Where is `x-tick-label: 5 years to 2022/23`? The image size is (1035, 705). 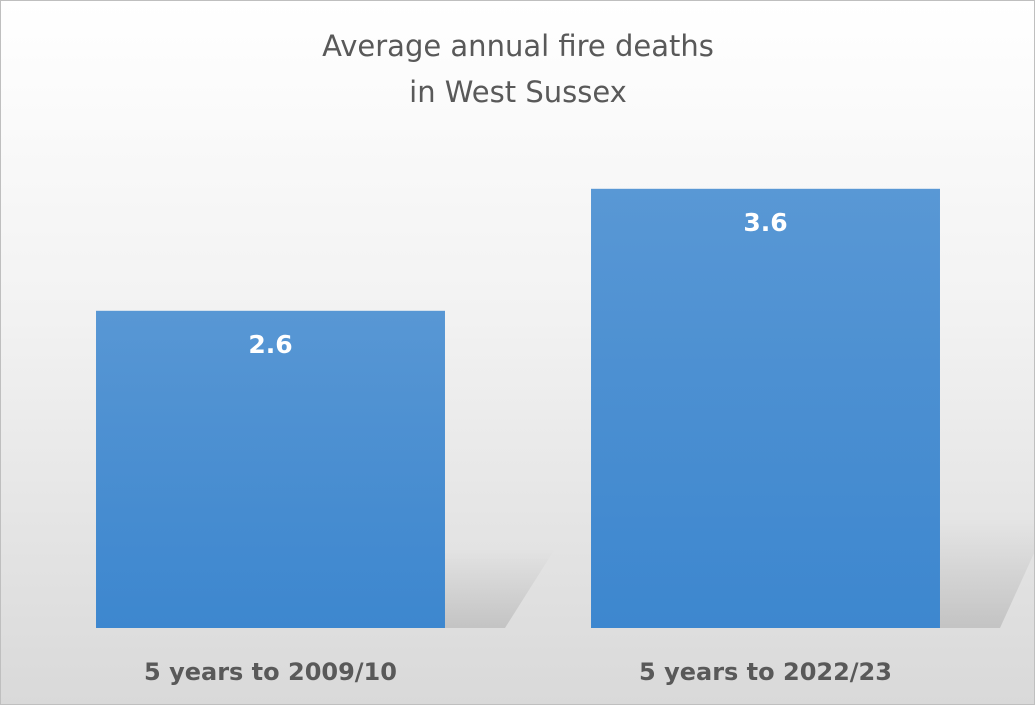 x-tick-label: 5 years to 2022/23 is located at coordinates (765, 672).